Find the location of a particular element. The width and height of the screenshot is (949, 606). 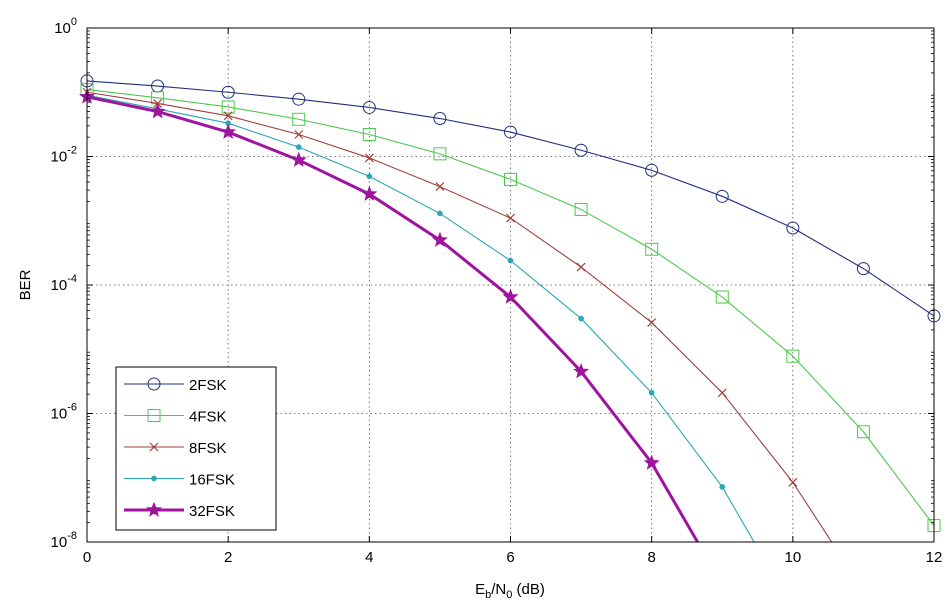

legend-marker-2FSK is located at coordinates (154, 384).